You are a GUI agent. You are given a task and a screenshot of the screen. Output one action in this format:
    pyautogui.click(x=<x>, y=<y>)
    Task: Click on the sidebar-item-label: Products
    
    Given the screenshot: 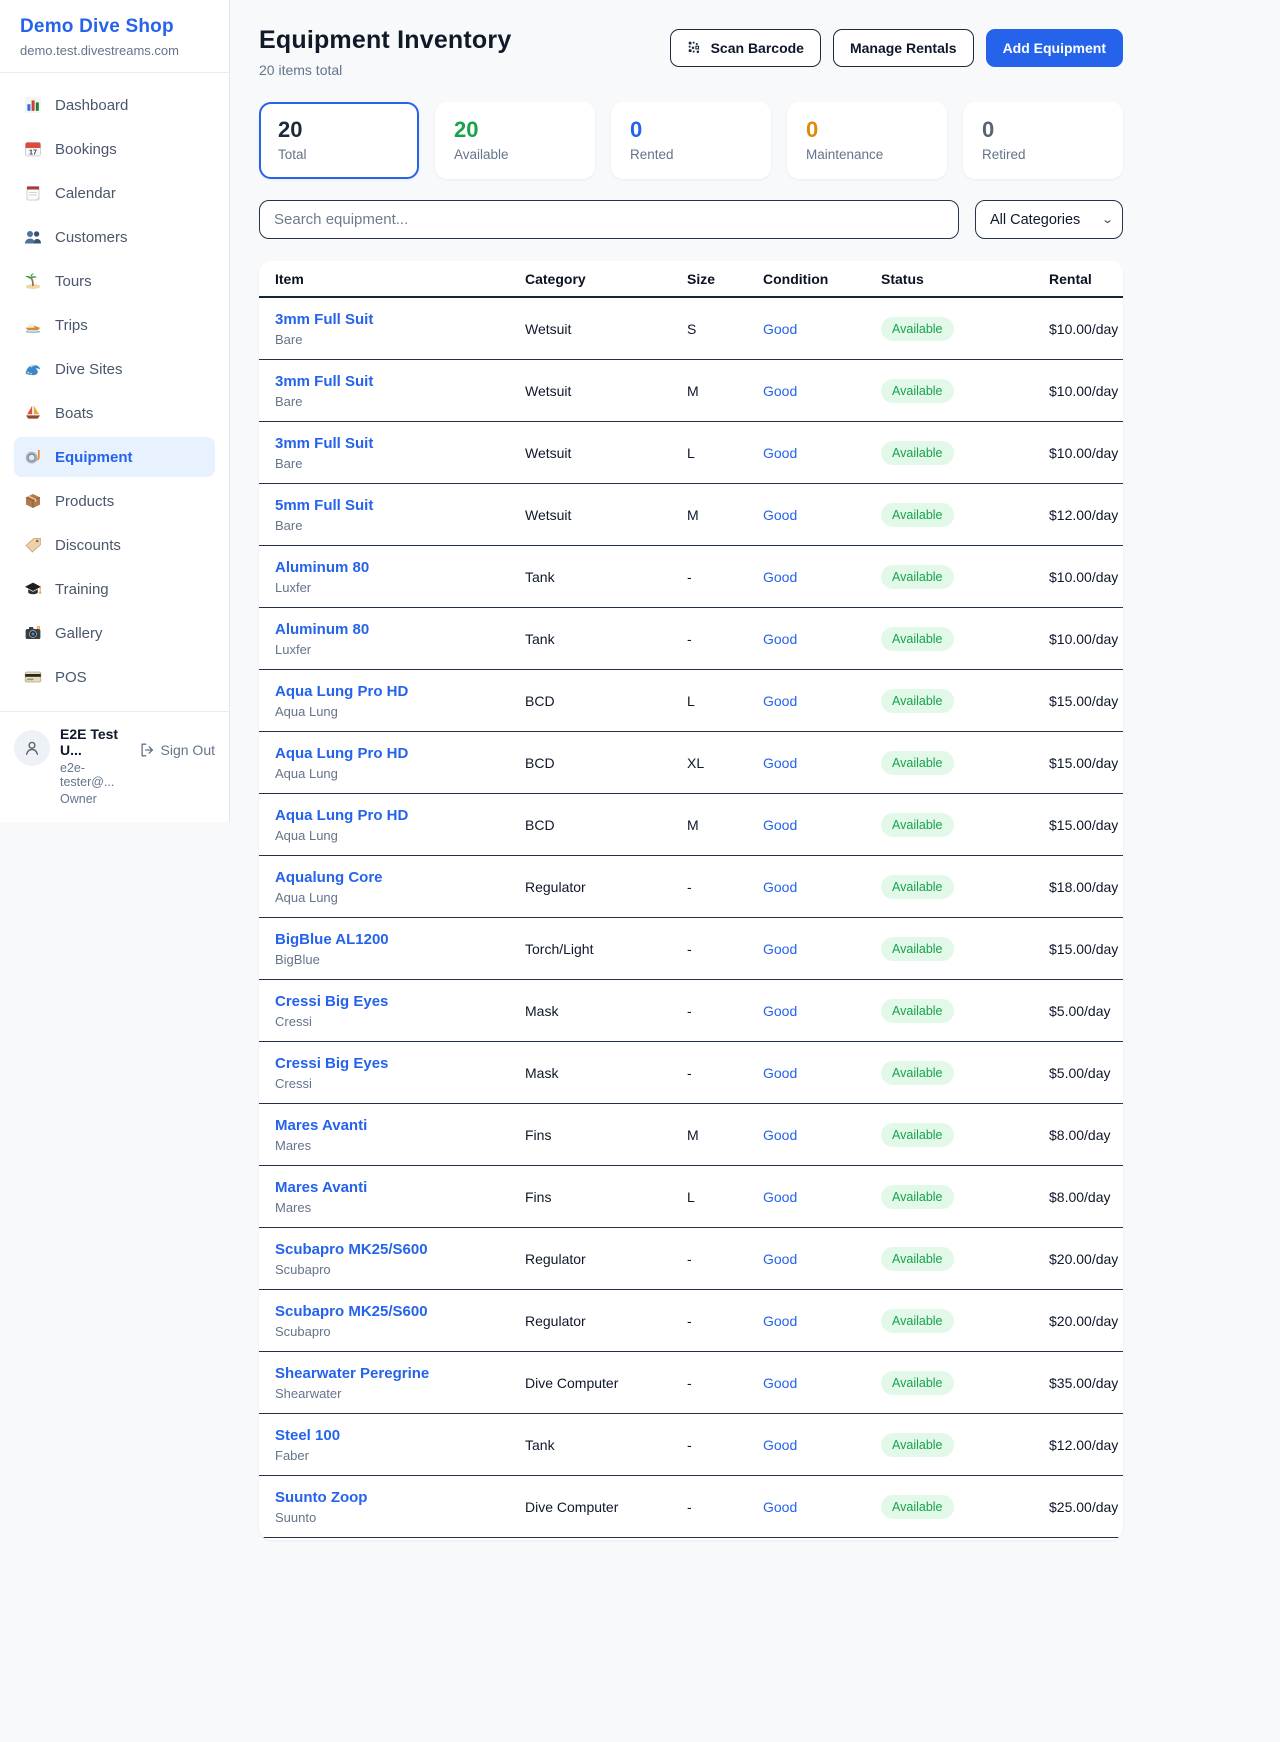 What is the action you would take?
    pyautogui.click(x=85, y=501)
    